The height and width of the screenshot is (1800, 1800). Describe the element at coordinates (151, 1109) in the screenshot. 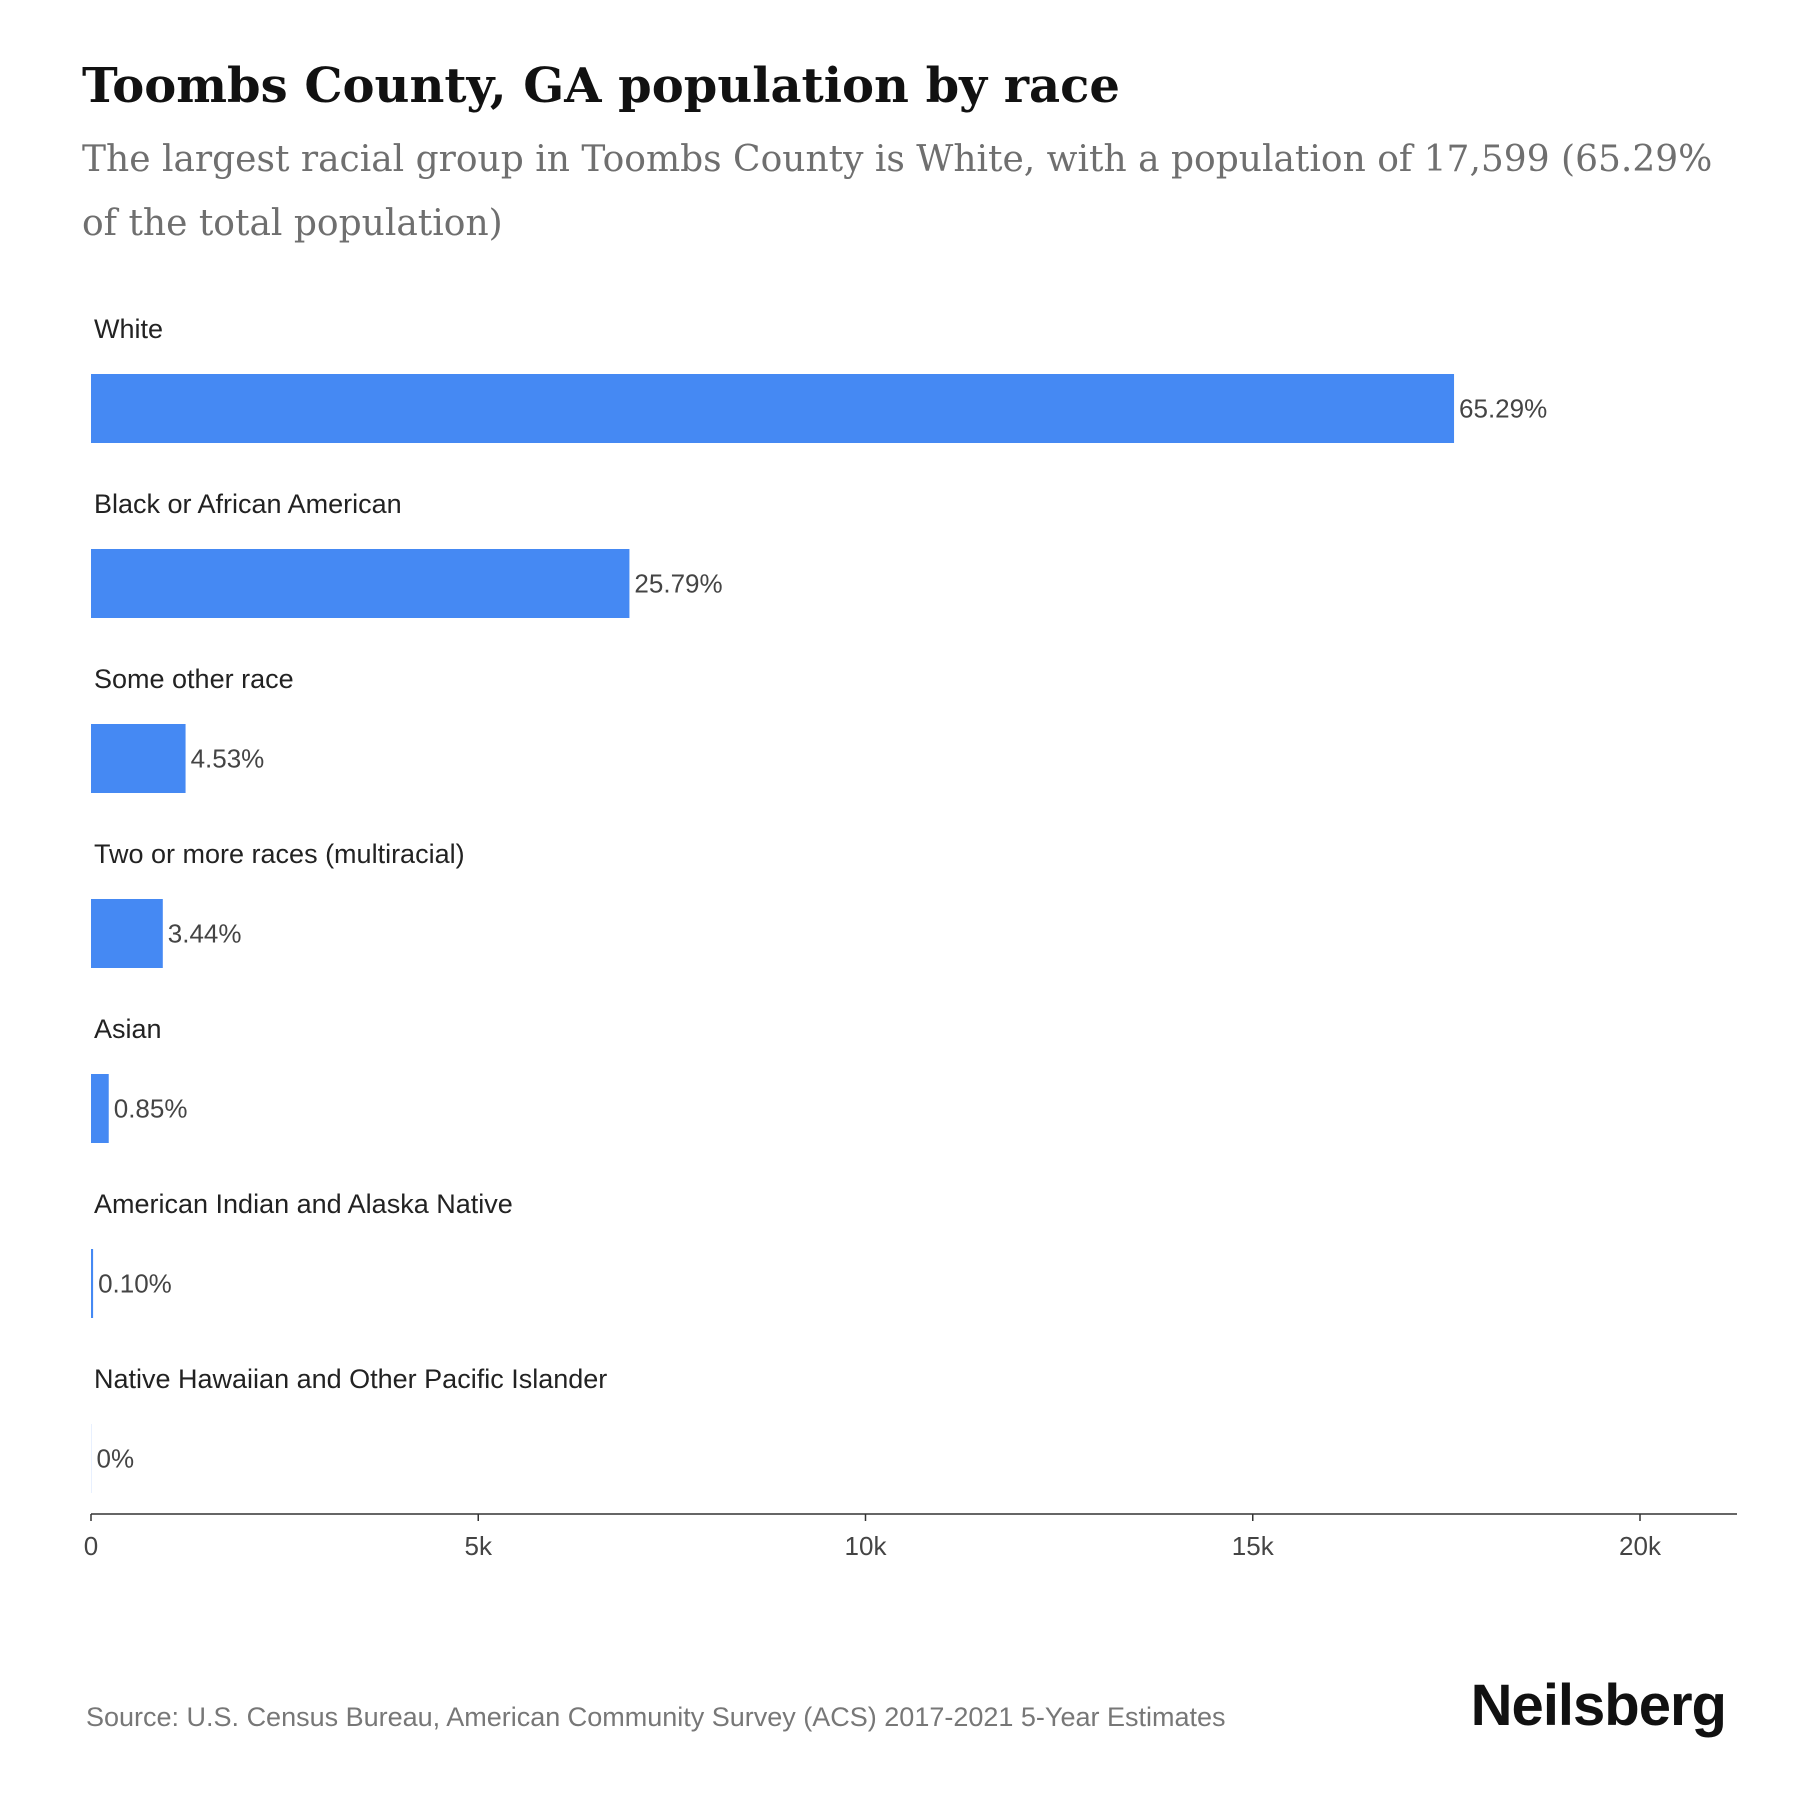

I see `value-label: 0.85%` at that location.